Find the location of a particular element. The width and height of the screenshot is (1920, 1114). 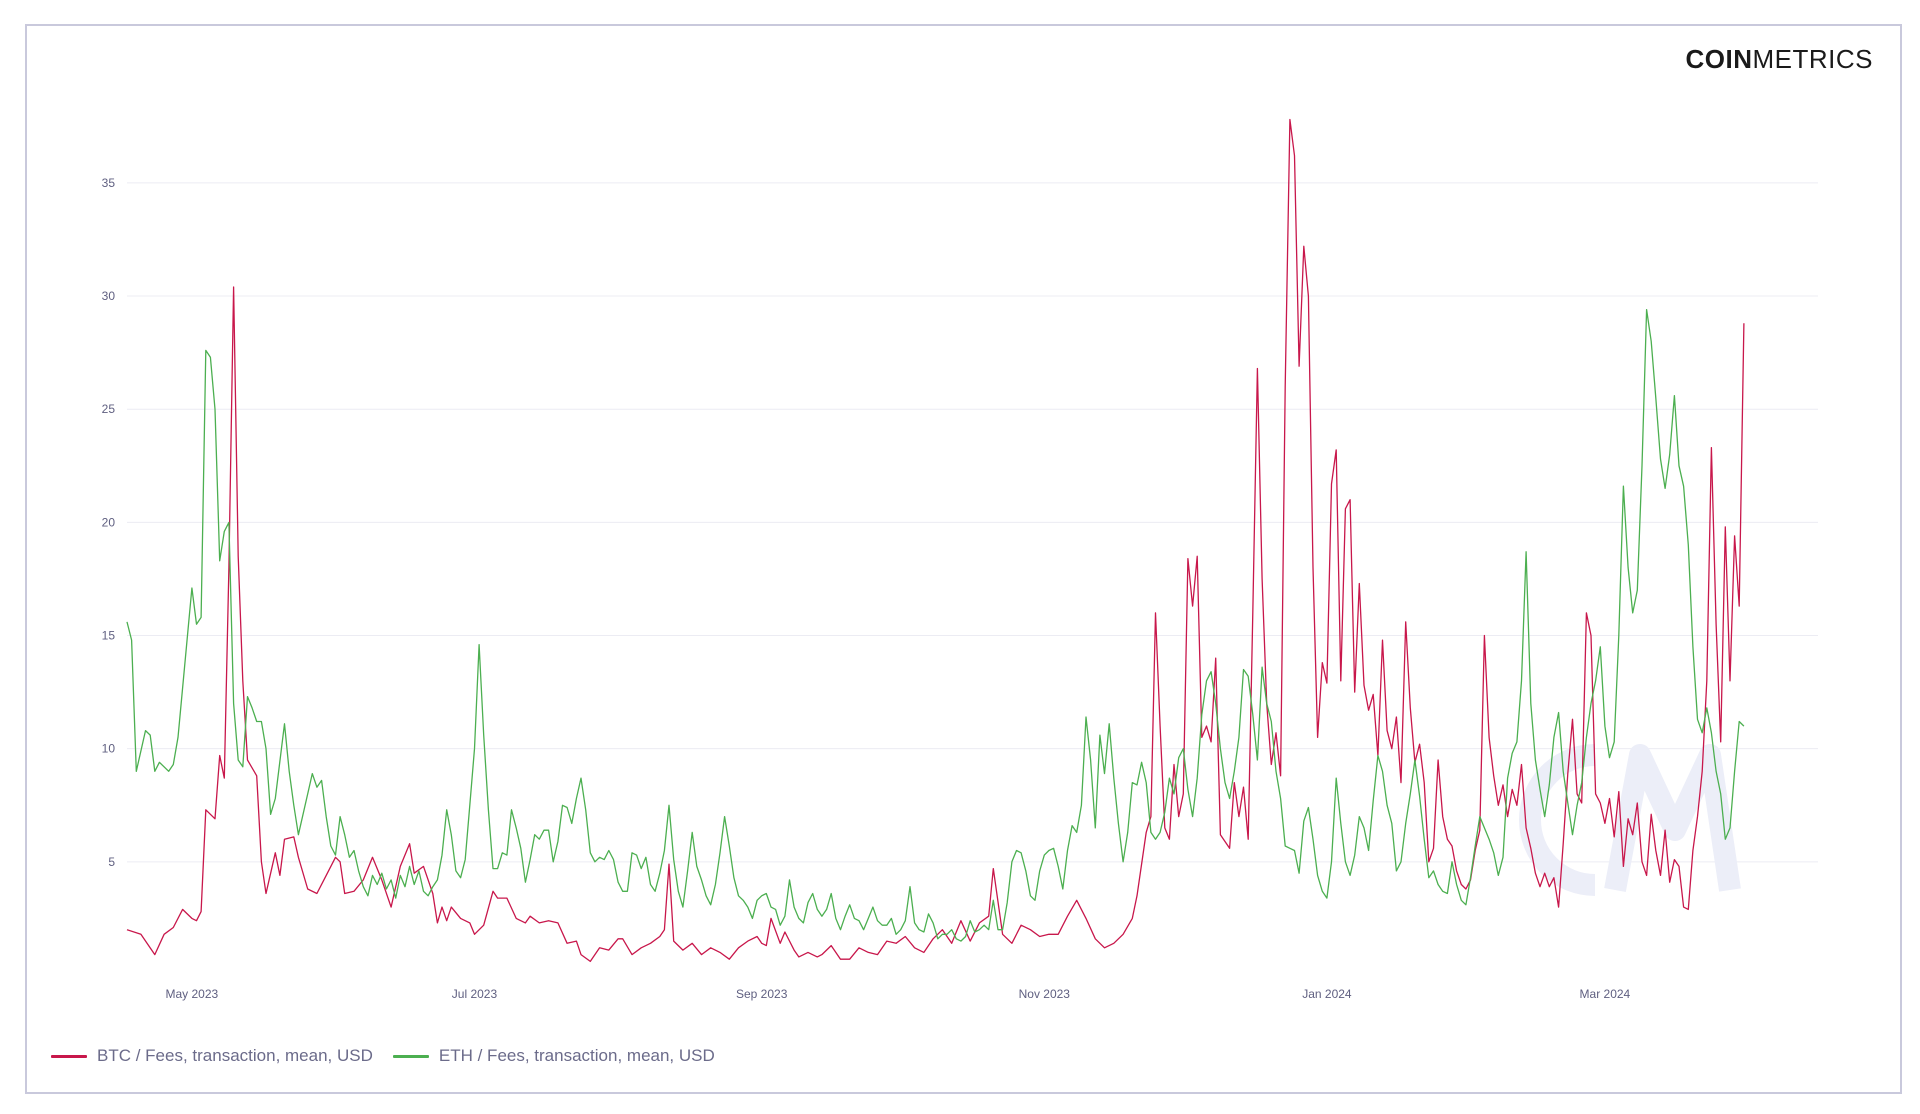

logo-light-text: METRICS is located at coordinates (1812, 59).